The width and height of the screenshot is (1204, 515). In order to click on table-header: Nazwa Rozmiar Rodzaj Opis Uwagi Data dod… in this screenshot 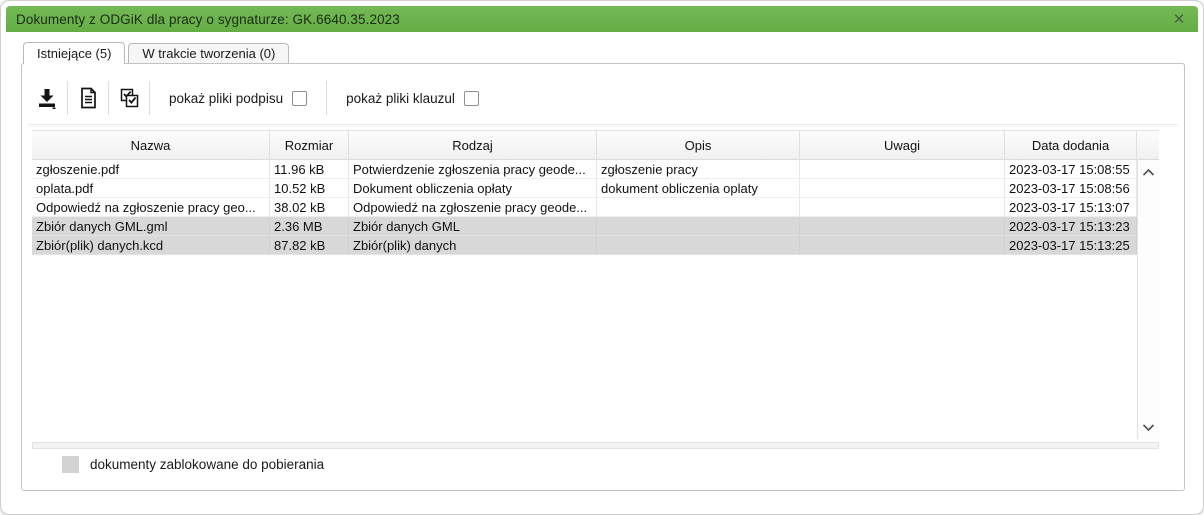, I will do `click(595, 145)`.